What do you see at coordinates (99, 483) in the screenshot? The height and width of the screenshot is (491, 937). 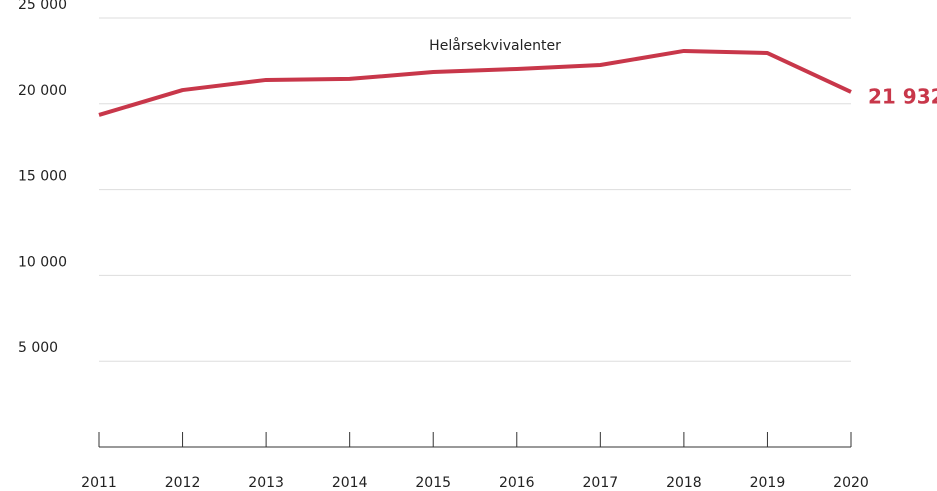 I see `x-tick-label: 2011` at bounding box center [99, 483].